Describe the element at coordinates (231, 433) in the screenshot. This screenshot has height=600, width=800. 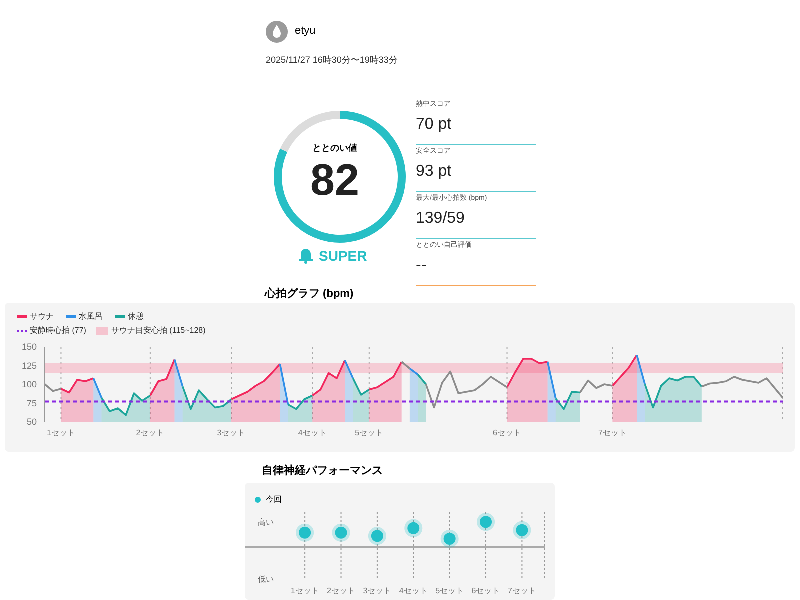
I see `x-tick-label: 3セット` at that location.